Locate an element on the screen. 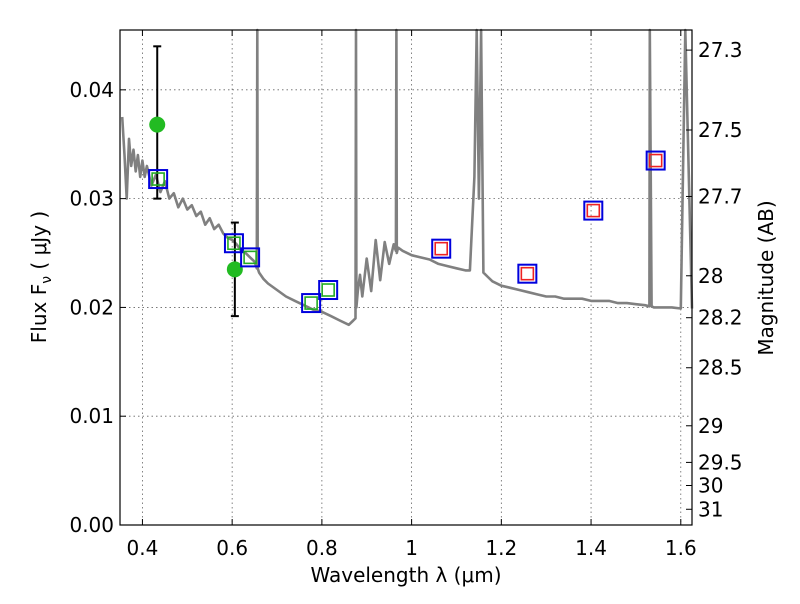 The width and height of the screenshot is (800, 604). svg-text: Magnitude (AB) is located at coordinates (766, 277).